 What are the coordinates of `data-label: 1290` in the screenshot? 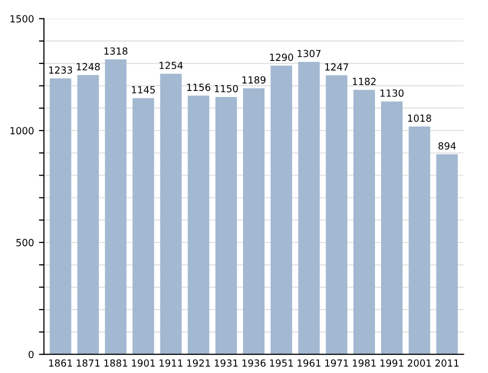 It's located at (282, 57).